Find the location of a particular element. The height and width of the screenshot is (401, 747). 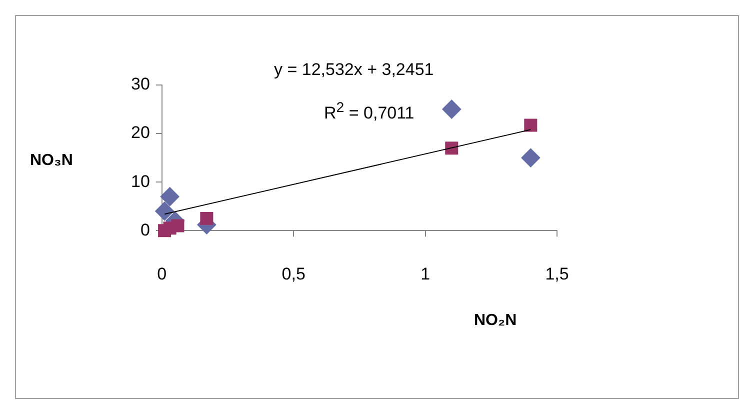

annotation: R$^{2}$ = 0,7011 is located at coordinates (369, 112).